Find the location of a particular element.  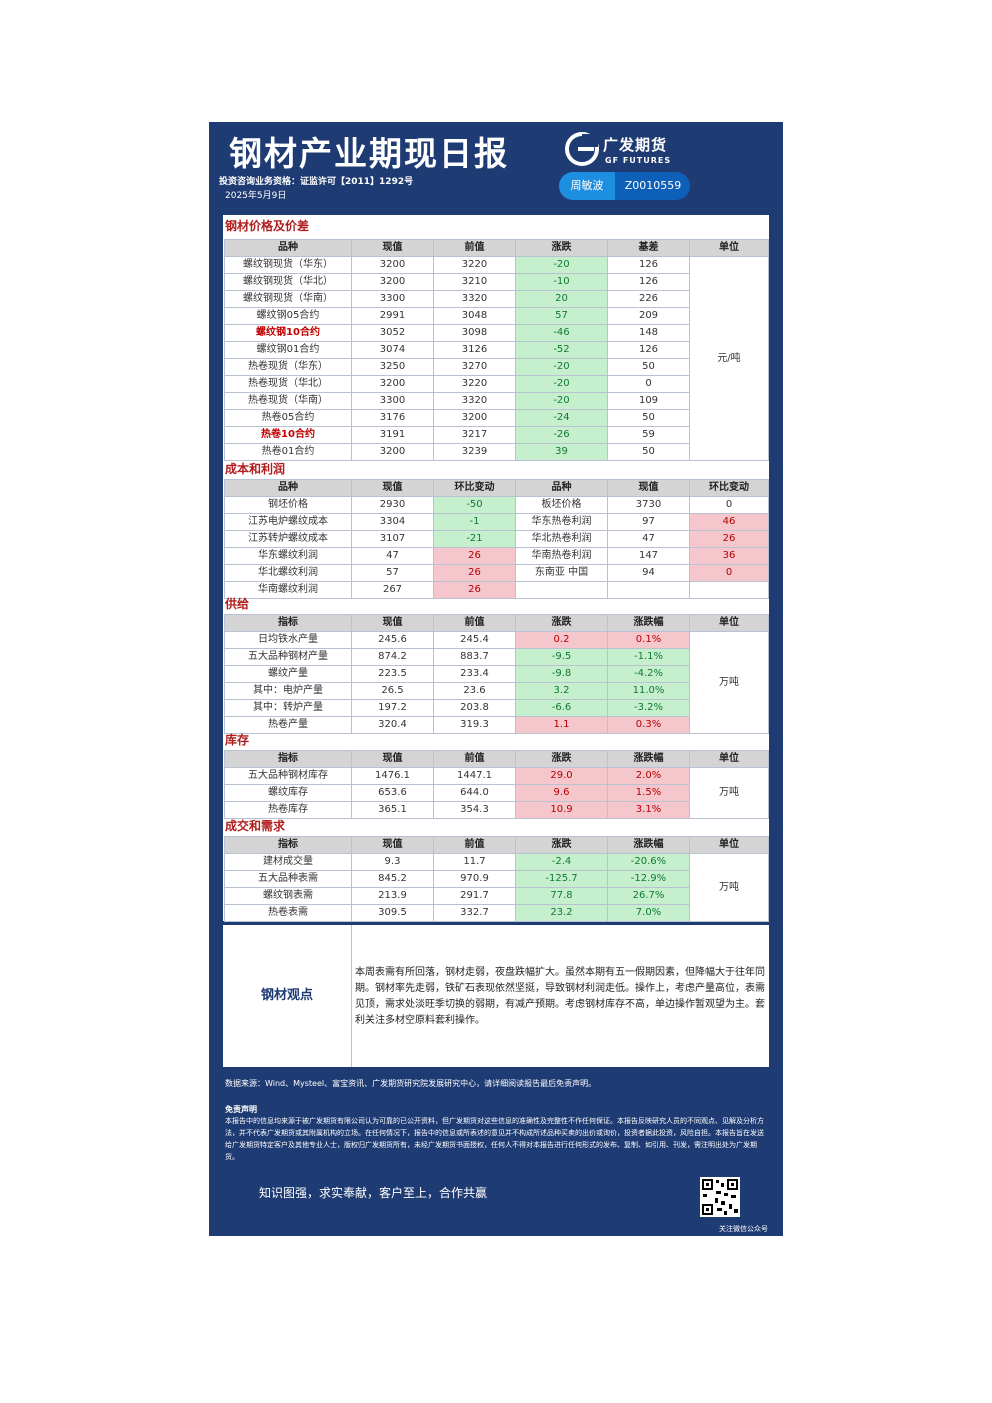

table-row: 螺纹钢10合约 3052 3098 -46 148 is located at coordinates (496, 333).